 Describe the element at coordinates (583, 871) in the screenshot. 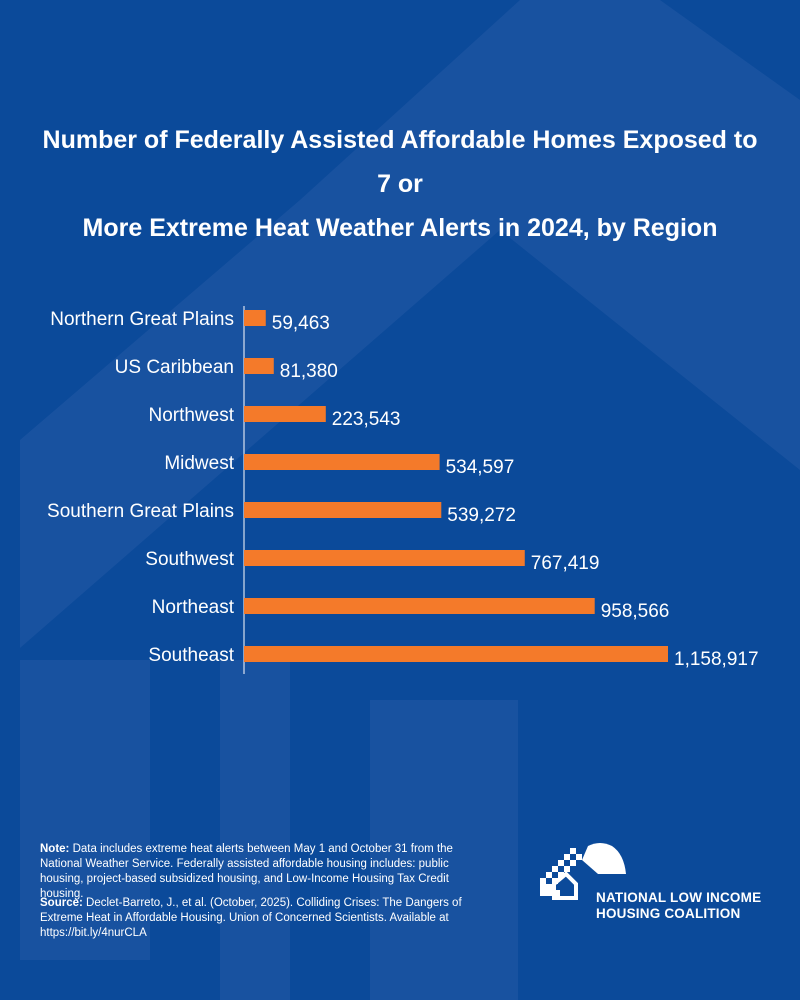

I see `house-logo-icon` at that location.